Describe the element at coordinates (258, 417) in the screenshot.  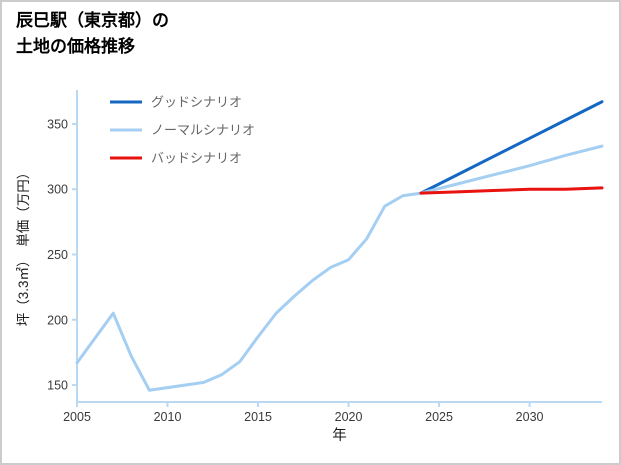
I see `x-tick-label: 2015` at that location.